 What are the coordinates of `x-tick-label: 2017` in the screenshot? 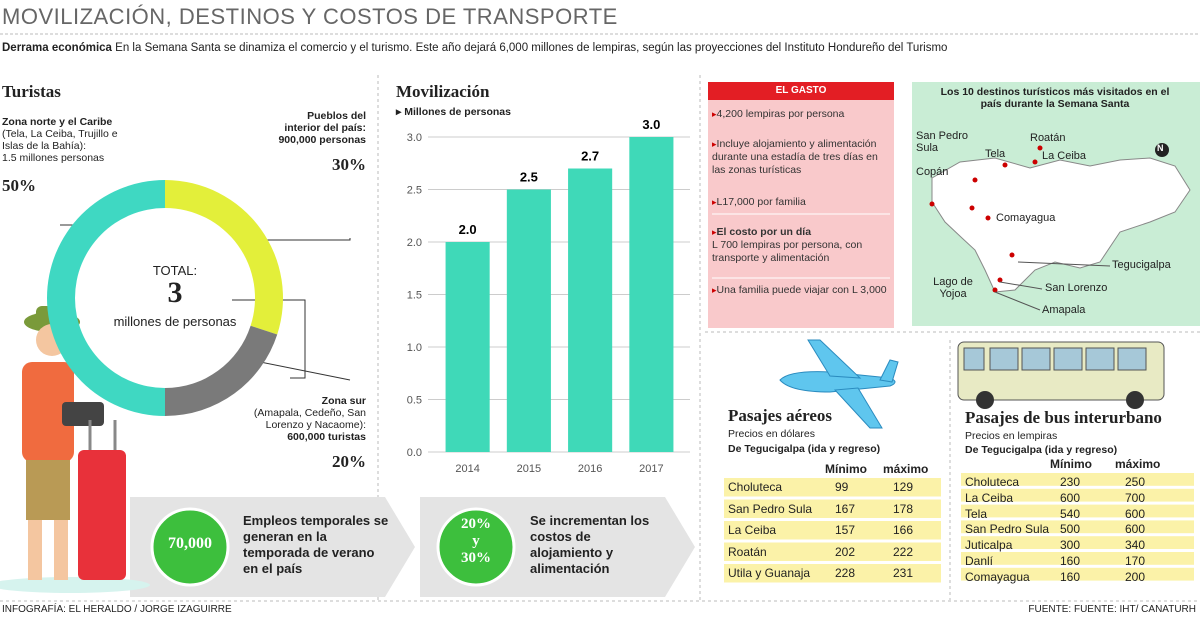 It's located at (651, 469).